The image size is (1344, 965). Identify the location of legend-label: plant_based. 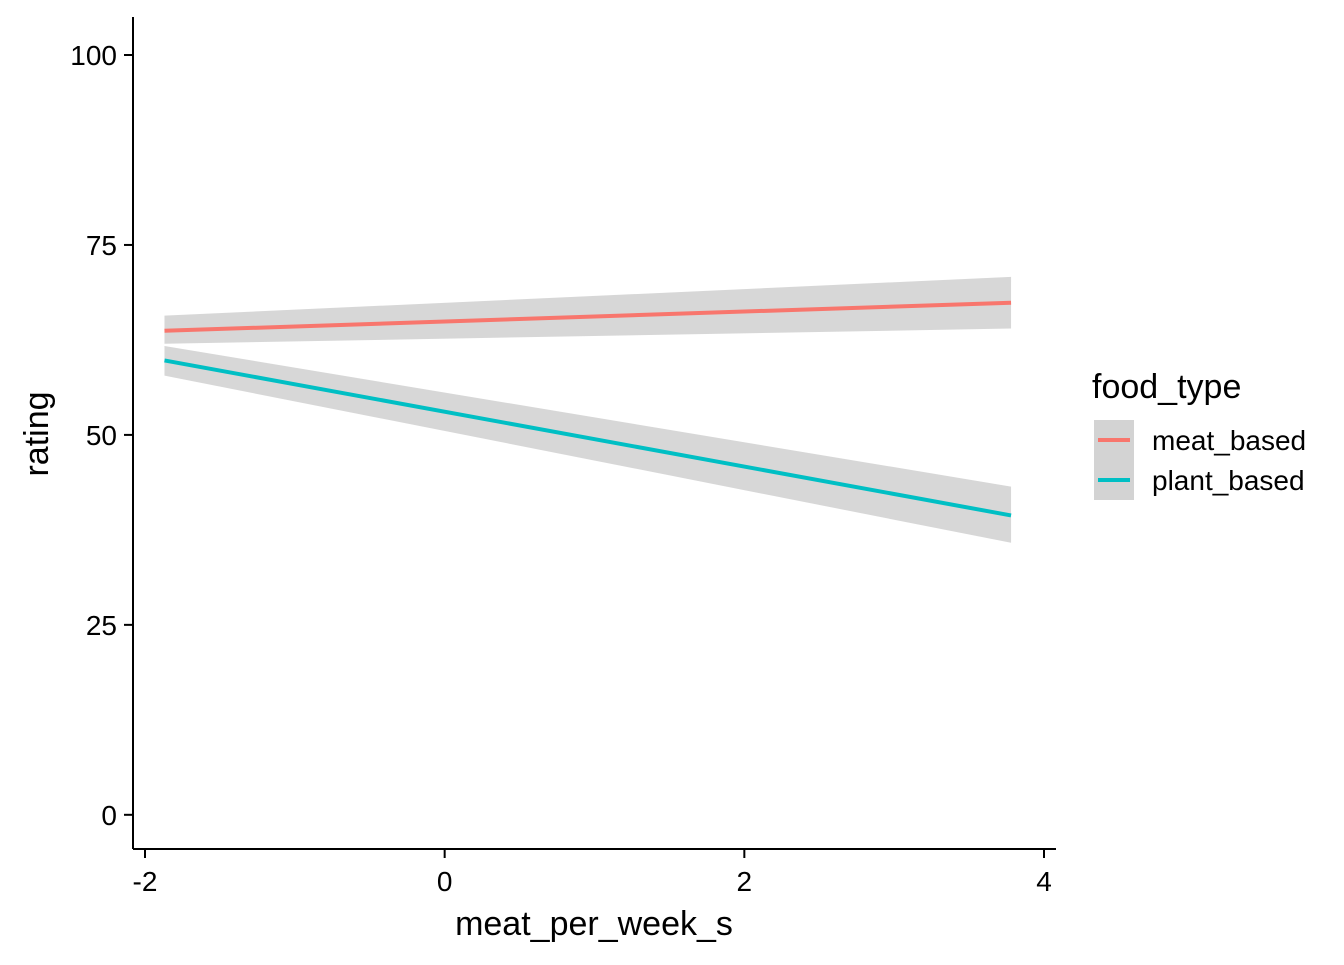
(1228, 480).